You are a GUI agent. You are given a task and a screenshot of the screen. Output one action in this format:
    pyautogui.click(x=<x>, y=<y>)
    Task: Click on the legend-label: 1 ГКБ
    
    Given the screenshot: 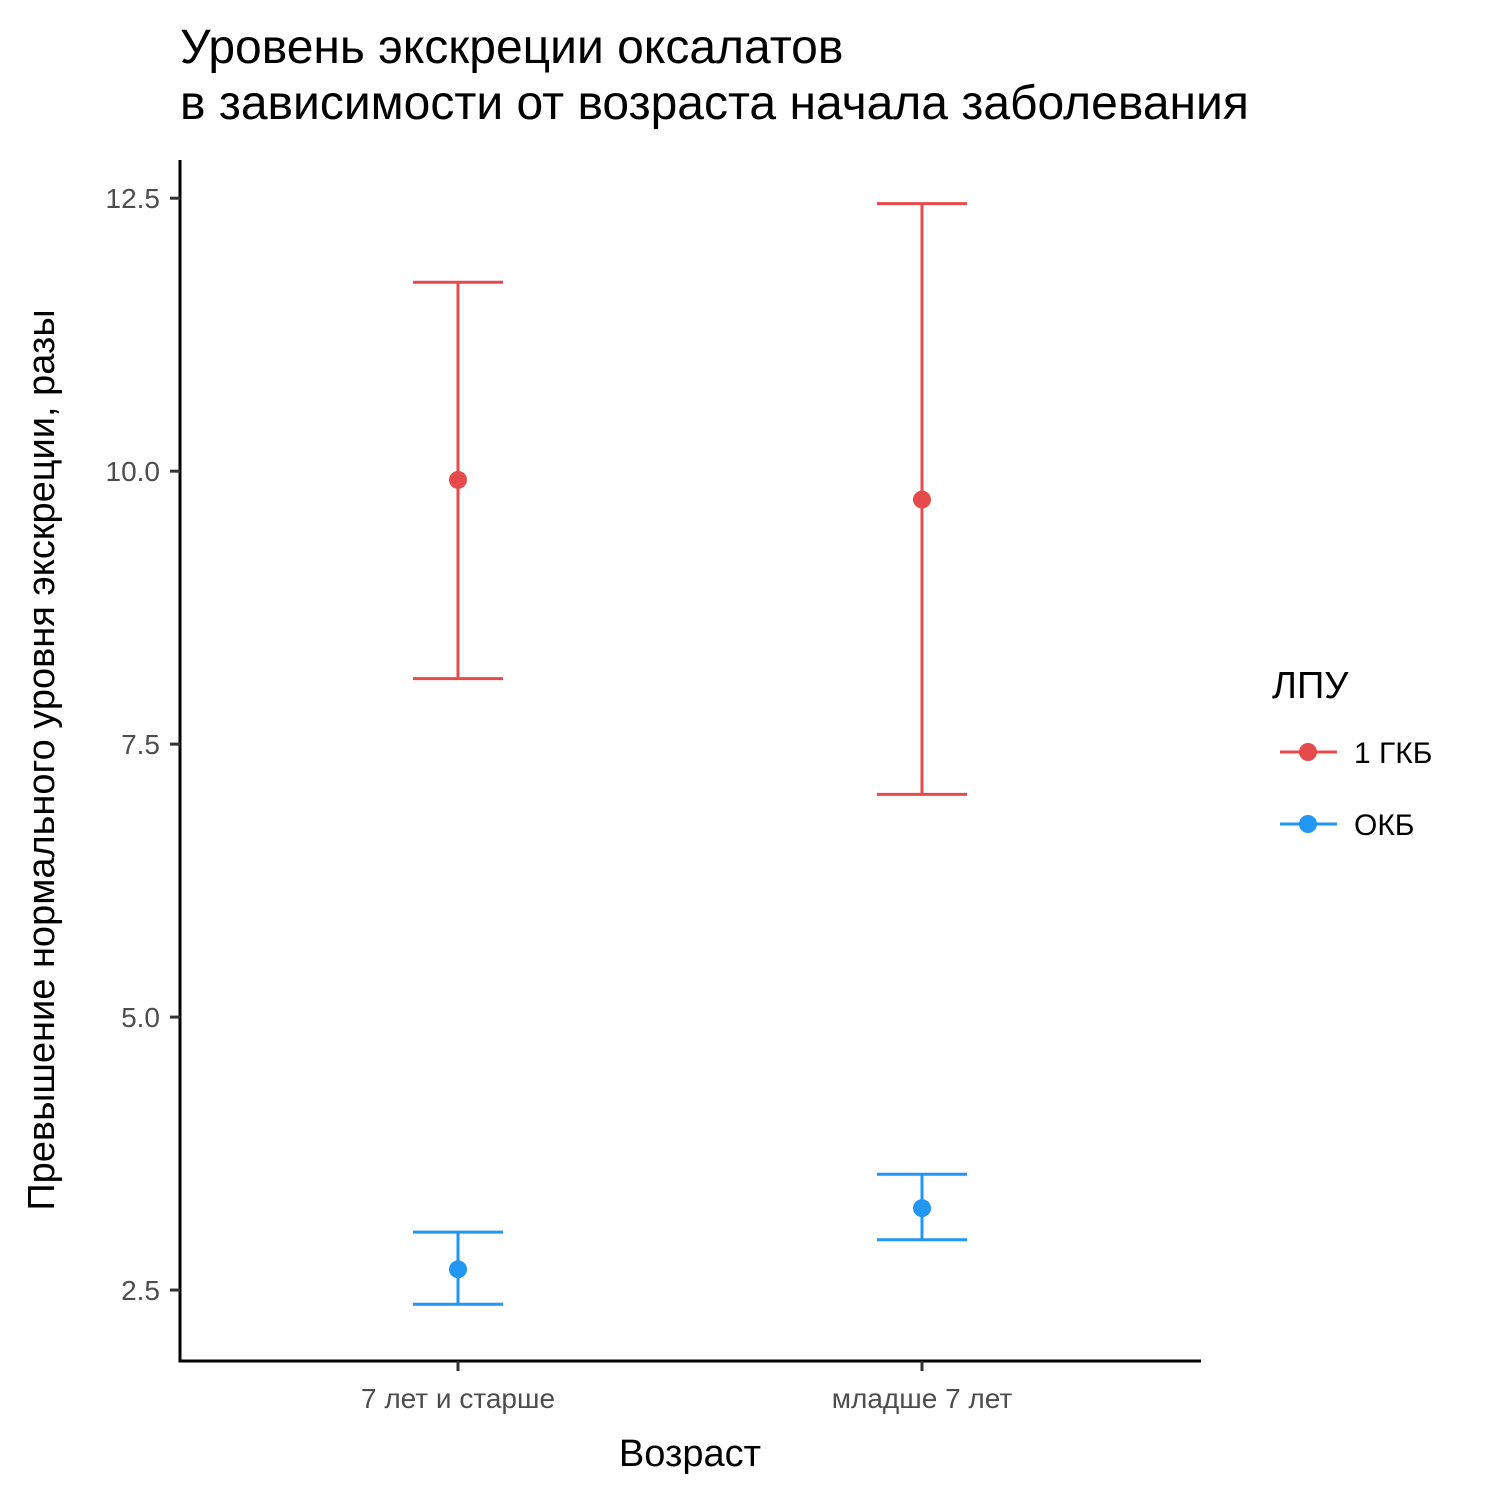 What is the action you would take?
    pyautogui.click(x=1393, y=753)
    